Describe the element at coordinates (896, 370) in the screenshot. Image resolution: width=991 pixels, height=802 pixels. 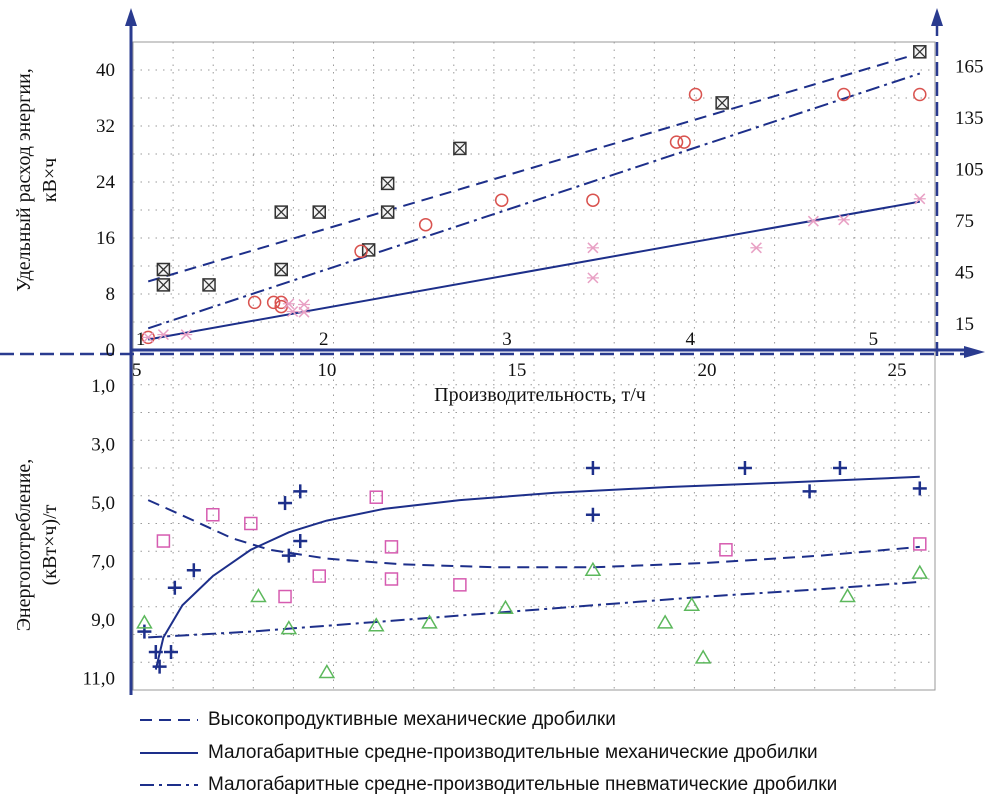
I see `x-tick-label: 25` at that location.